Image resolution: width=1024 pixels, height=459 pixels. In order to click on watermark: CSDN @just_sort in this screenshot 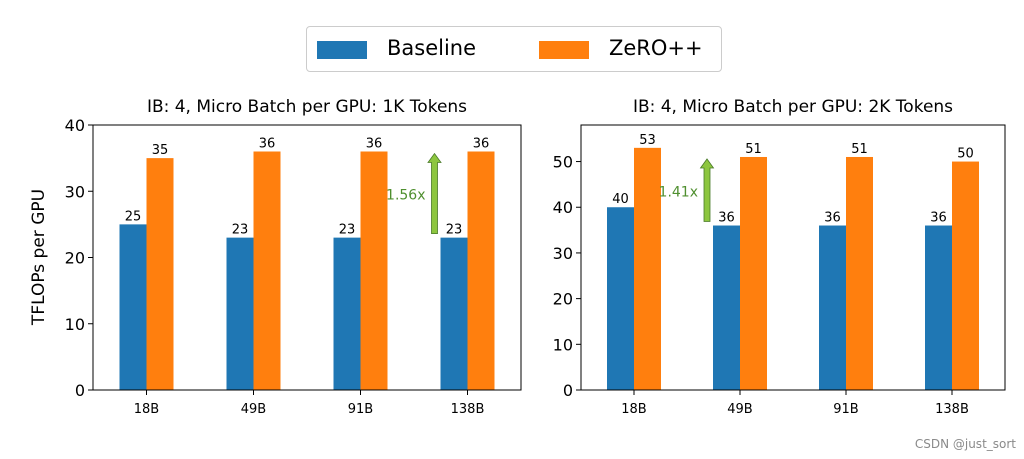, I will do `click(965, 444)`.